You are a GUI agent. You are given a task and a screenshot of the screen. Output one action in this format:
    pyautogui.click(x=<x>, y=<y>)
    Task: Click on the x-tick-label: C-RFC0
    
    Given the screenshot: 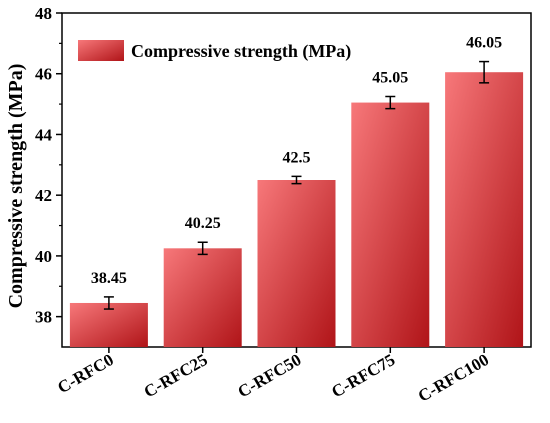 What is the action you would take?
    pyautogui.click(x=85, y=373)
    